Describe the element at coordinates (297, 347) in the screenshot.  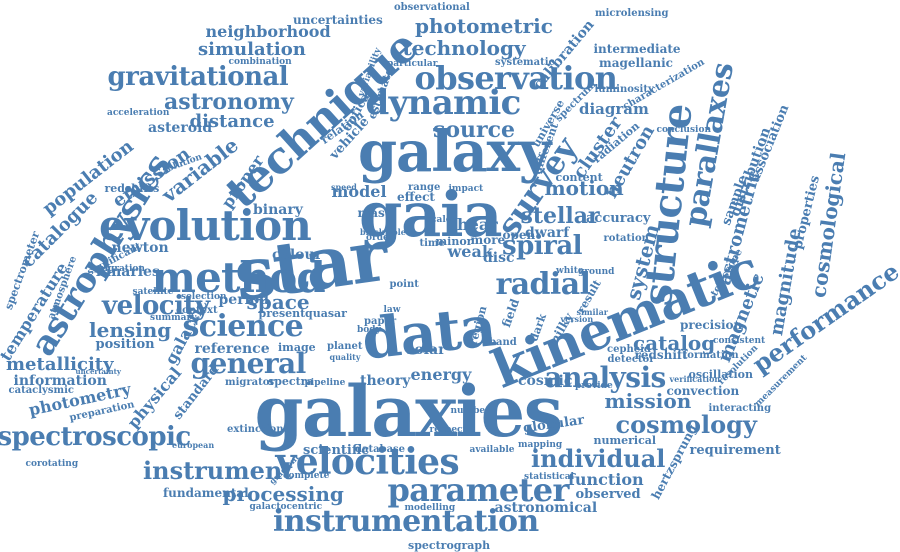
I see `word-image: image` at that location.